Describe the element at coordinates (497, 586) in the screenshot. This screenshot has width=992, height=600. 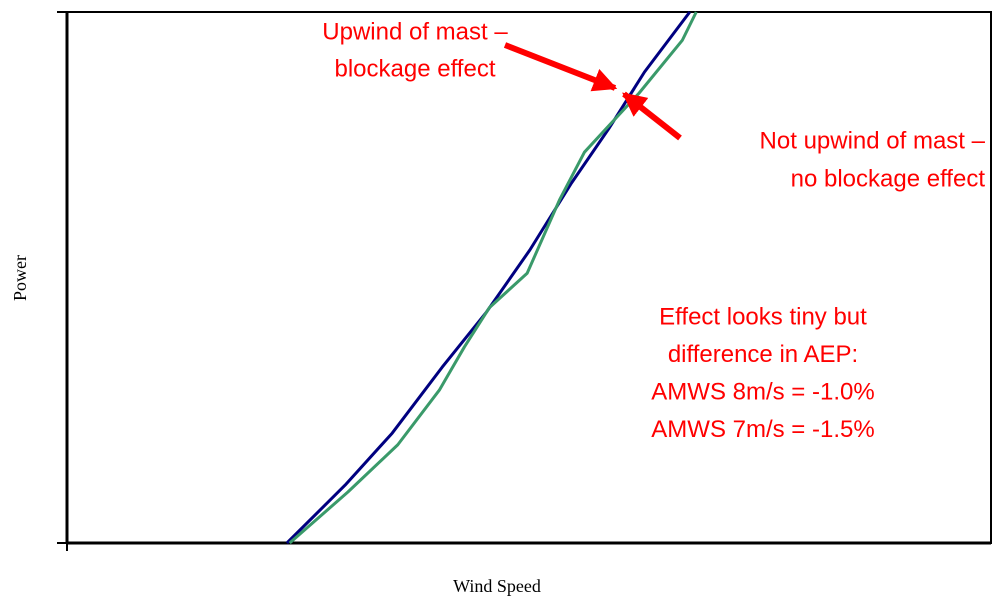
I see `x-axis-label: Wind Speed` at that location.